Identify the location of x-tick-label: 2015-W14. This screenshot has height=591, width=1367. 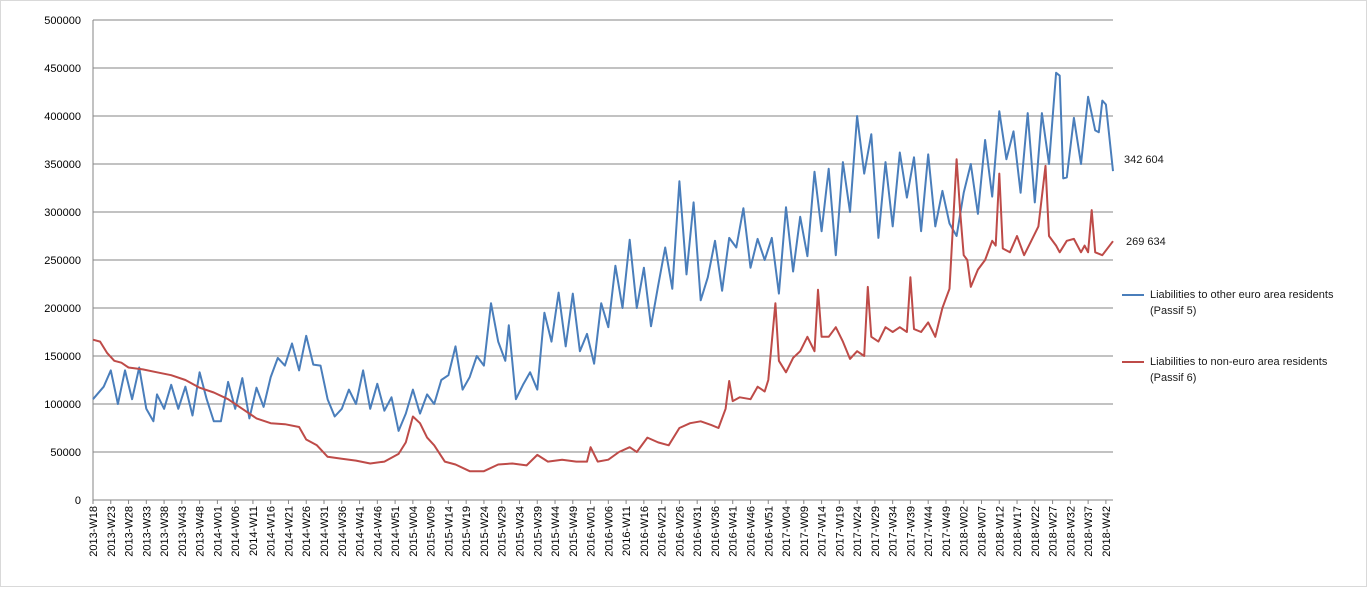
(449, 531).